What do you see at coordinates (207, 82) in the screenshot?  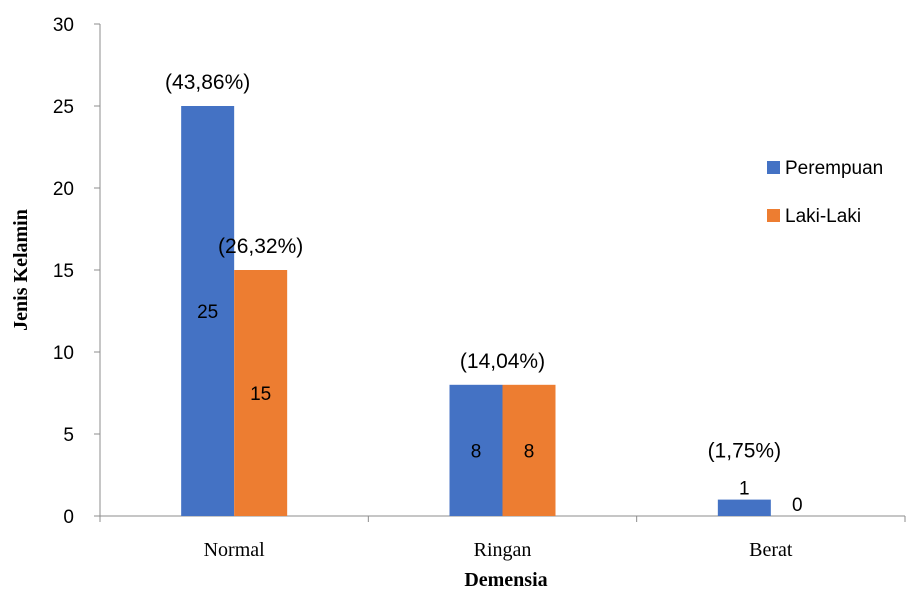 I see `percent-annotation: (43,86%)` at bounding box center [207, 82].